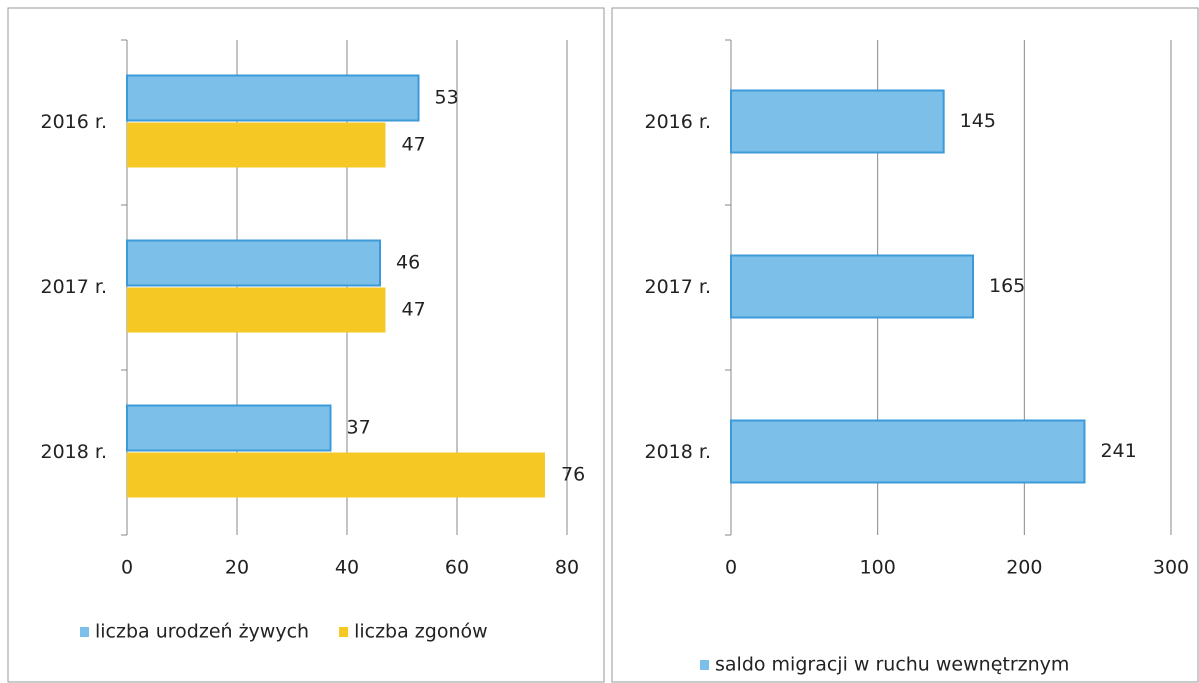  What do you see at coordinates (1024, 568) in the screenshot?
I see `x-tick-label: 200` at bounding box center [1024, 568].